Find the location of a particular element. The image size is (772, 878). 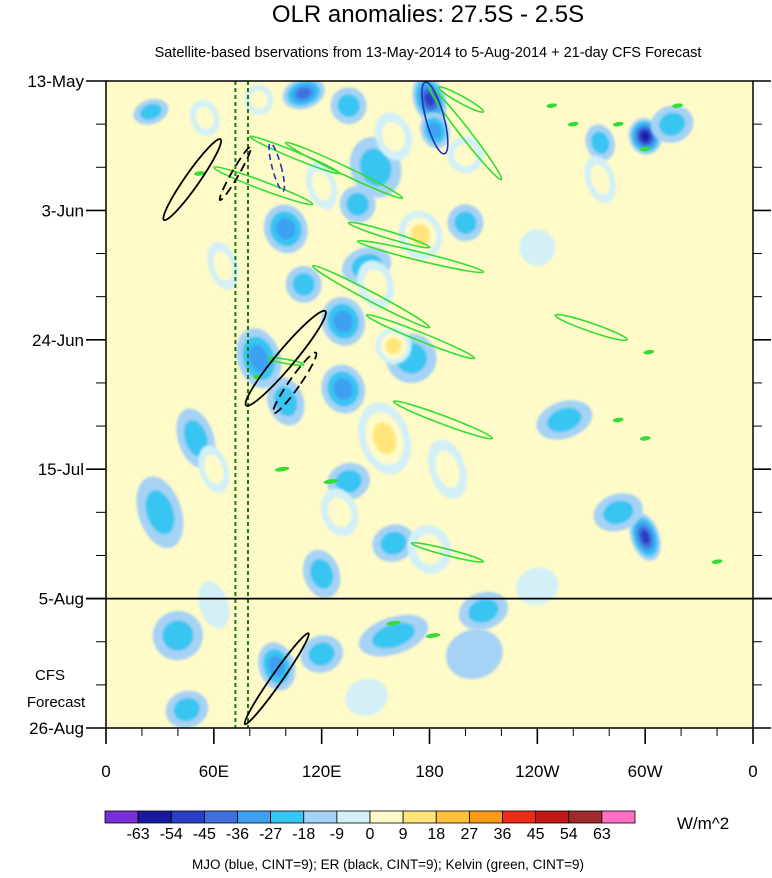

colorbar-label: -45 is located at coordinates (204, 834).